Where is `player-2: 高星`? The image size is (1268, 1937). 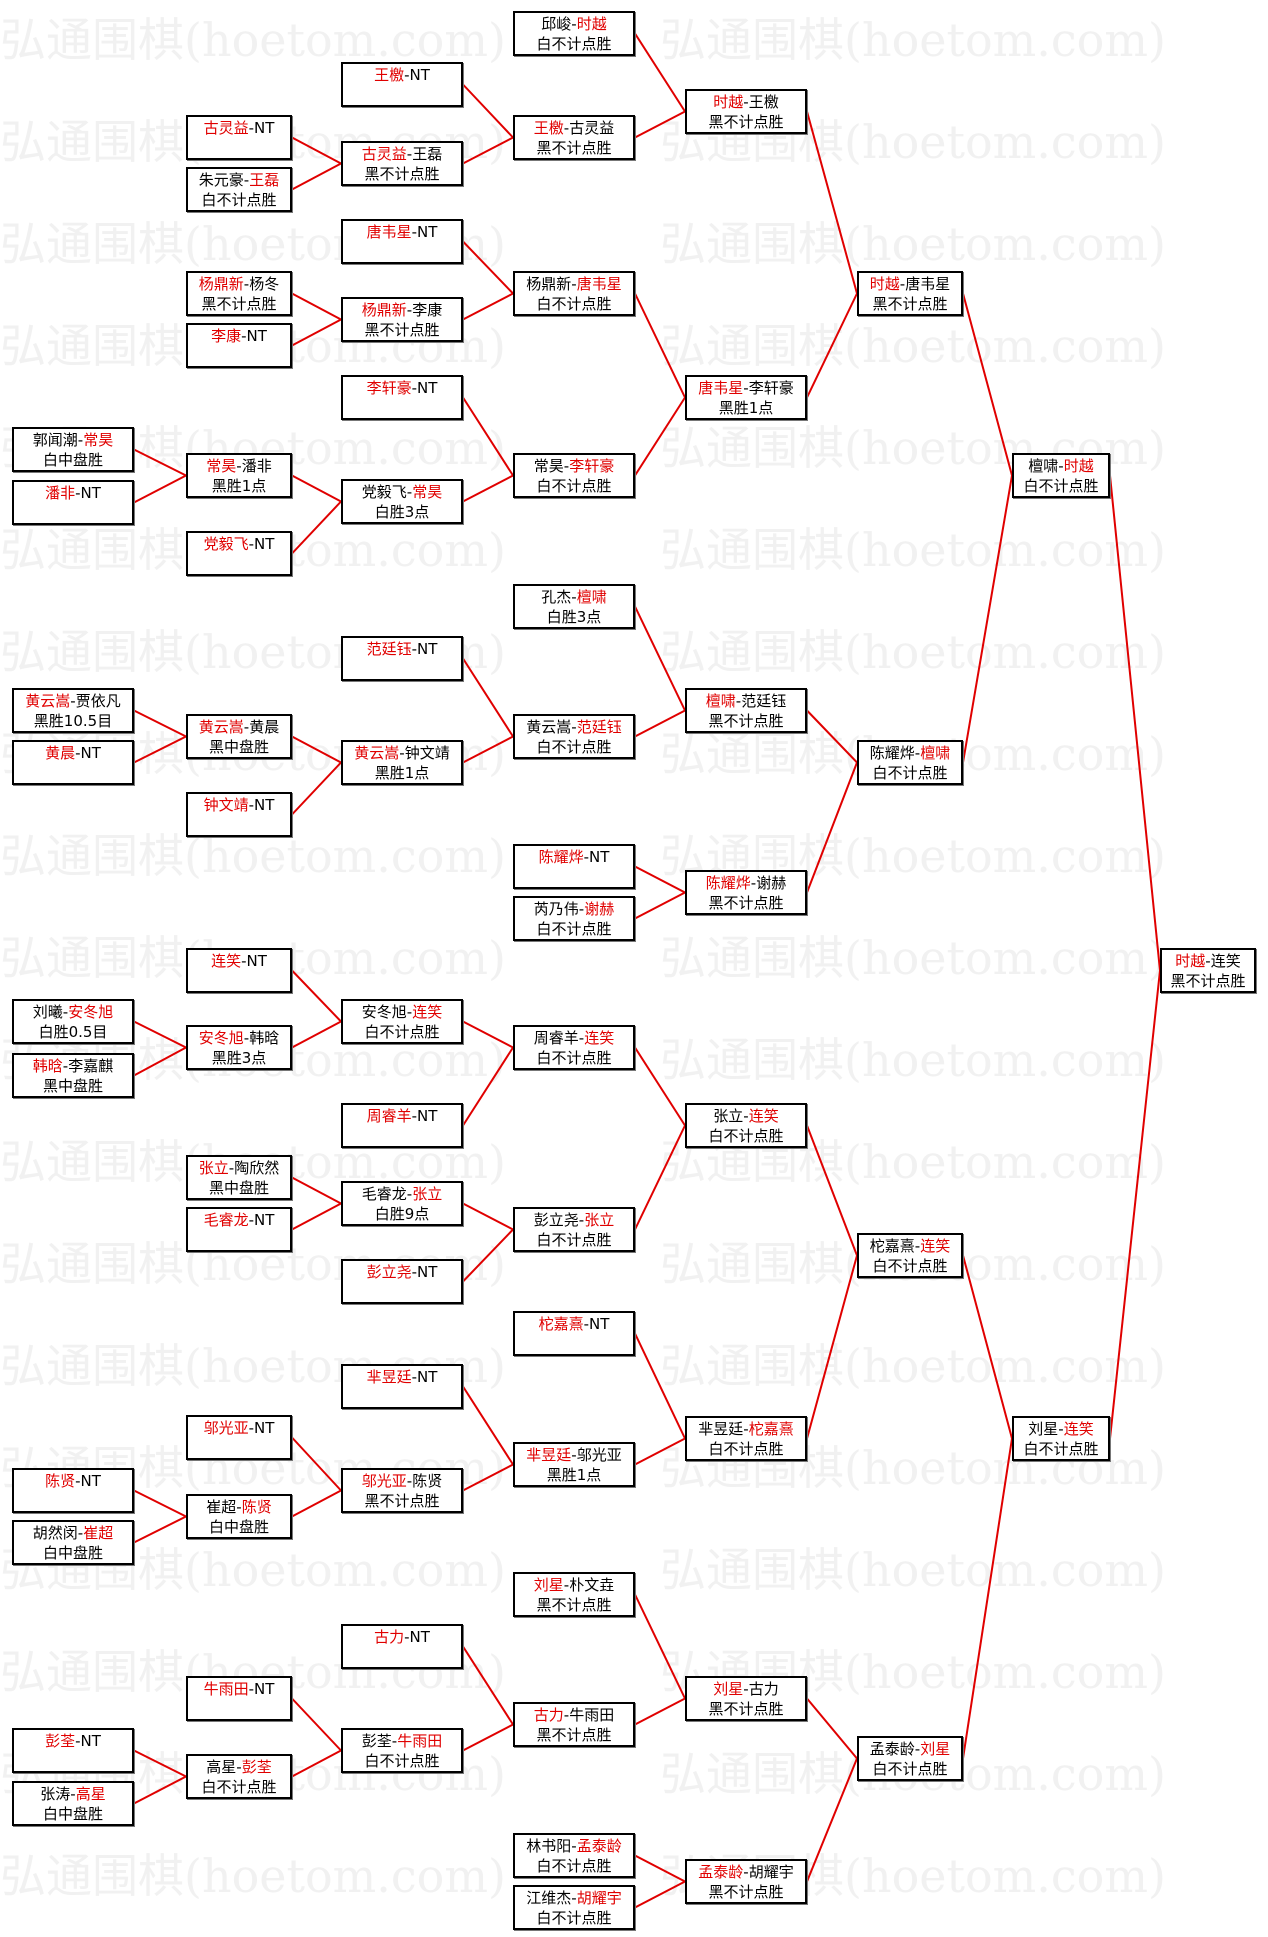 player-2: 高星 is located at coordinates (90, 1794).